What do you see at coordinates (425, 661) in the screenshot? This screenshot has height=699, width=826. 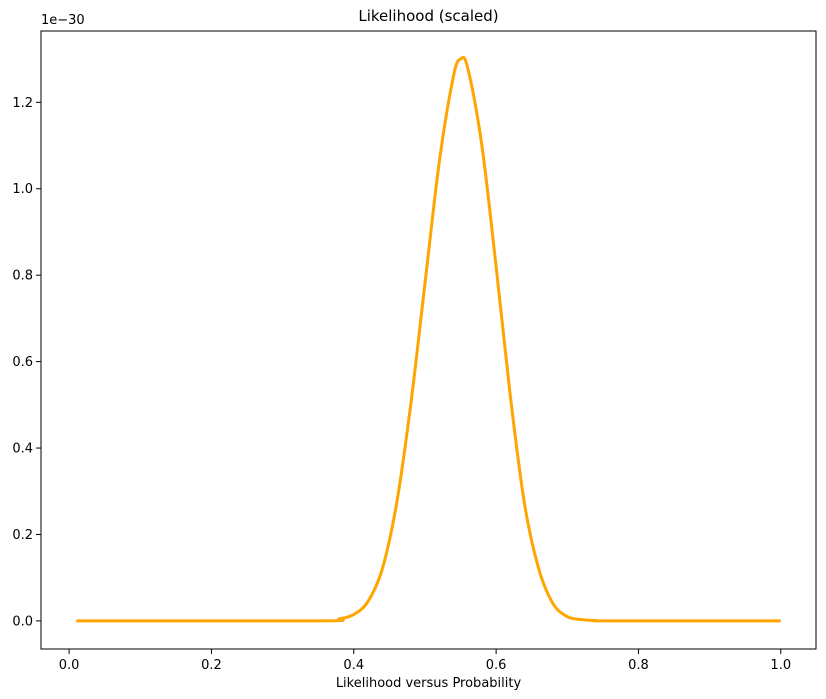 I see `x-axis: 0.0 0.2 0.4 0.6 0.8 1.0` at bounding box center [425, 661].